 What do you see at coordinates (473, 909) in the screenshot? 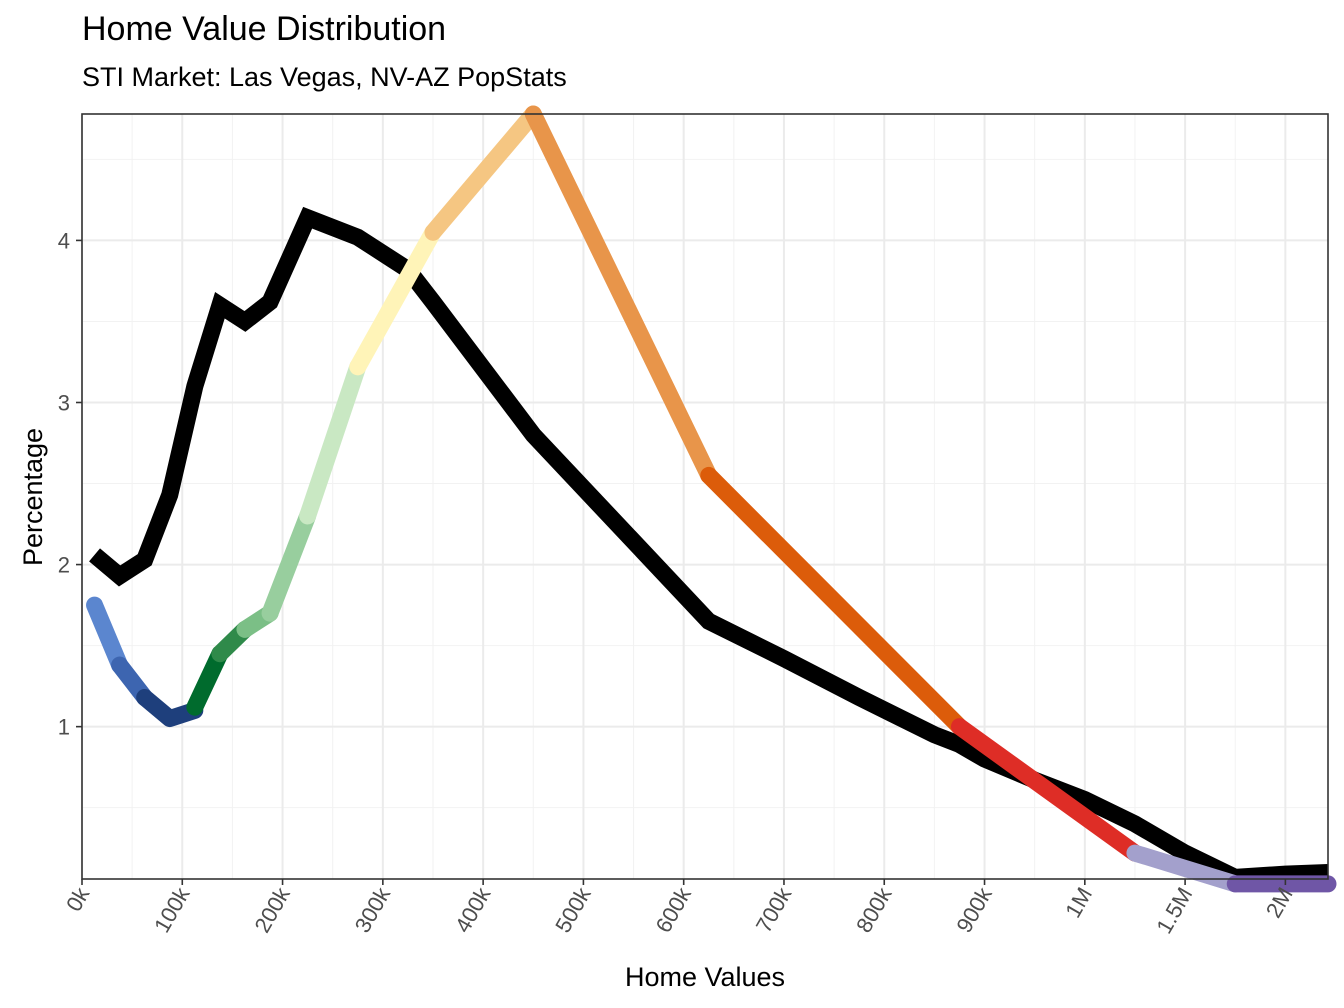
I see `x-tick-label: 400k` at bounding box center [473, 909].